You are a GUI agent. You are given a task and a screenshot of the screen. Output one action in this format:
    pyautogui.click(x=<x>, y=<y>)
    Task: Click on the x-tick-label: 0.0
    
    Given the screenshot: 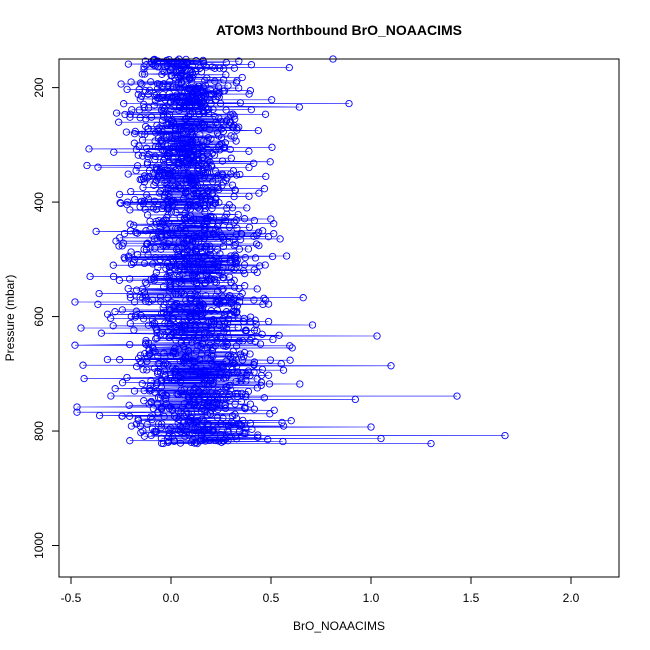 What is the action you would take?
    pyautogui.click(x=171, y=598)
    